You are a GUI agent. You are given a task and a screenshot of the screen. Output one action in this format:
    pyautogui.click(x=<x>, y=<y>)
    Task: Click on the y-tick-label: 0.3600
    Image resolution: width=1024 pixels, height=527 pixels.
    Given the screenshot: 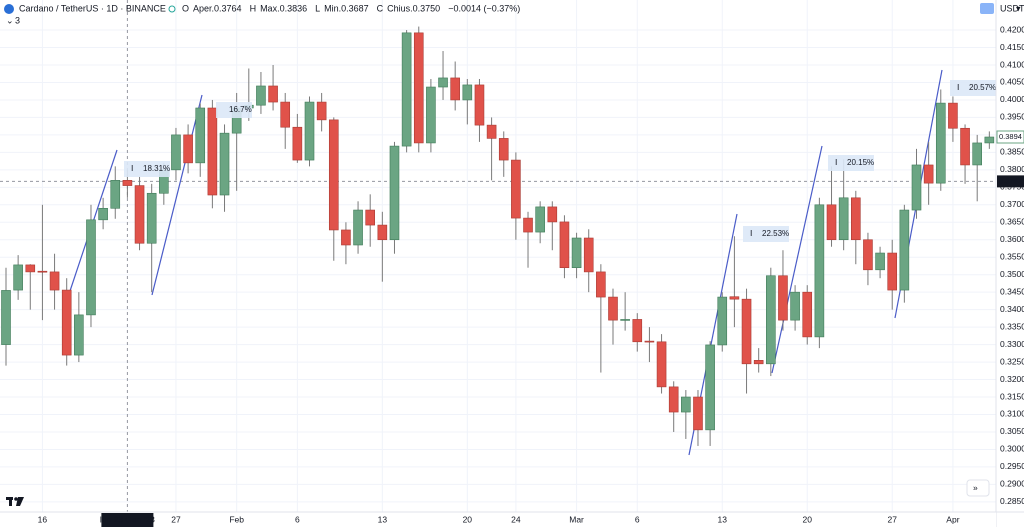 What is the action you would take?
    pyautogui.click(x=1012, y=239)
    